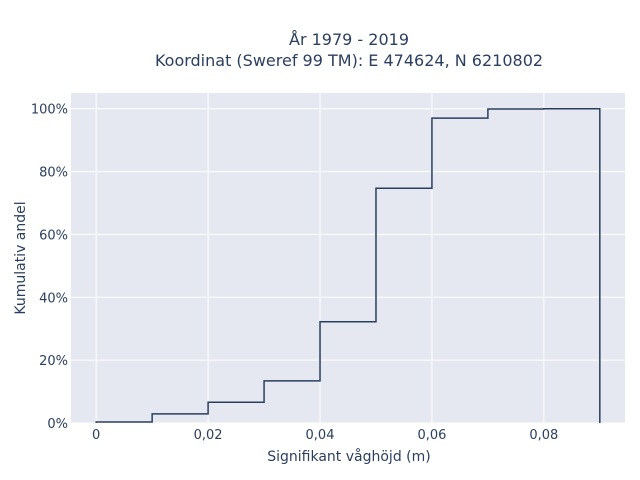  Describe the element at coordinates (431, 435) in the screenshot. I see `x-tick-label: 0,06` at that location.